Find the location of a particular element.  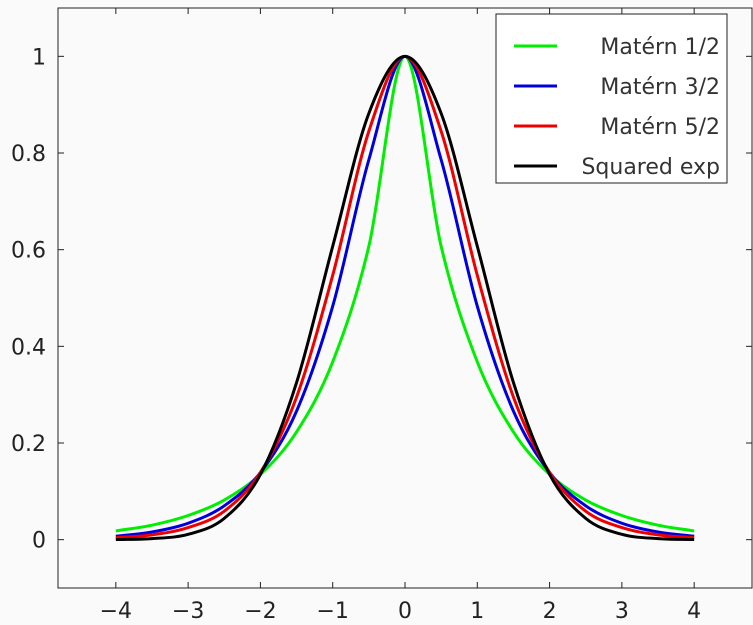

y-tick-label: 0.8 is located at coordinates (28, 154).